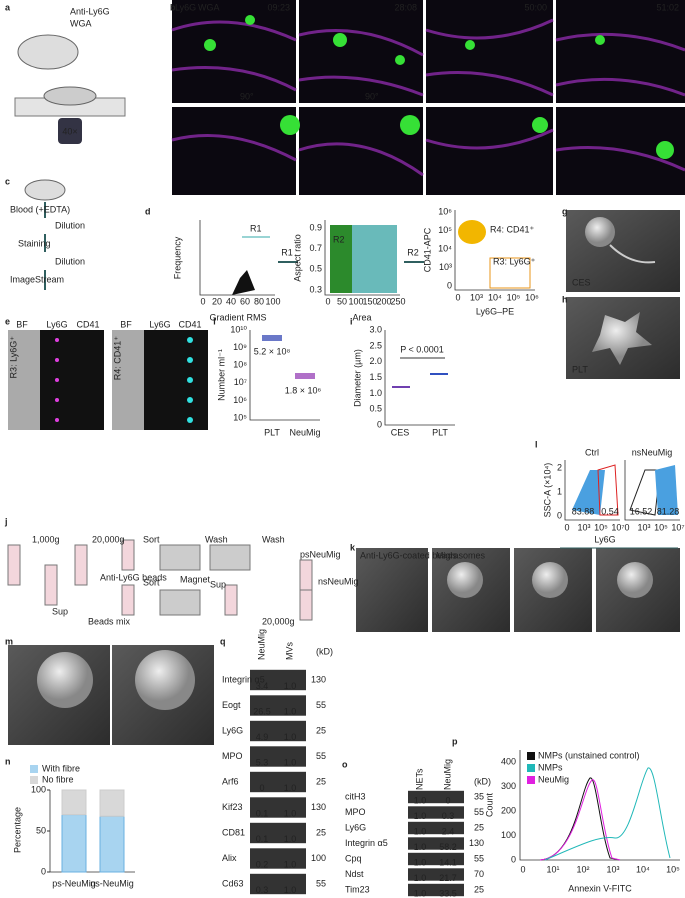 The image size is (685, 898). Describe the element at coordinates (508, 786) in the screenshot. I see `tick-label: 300` at that location.